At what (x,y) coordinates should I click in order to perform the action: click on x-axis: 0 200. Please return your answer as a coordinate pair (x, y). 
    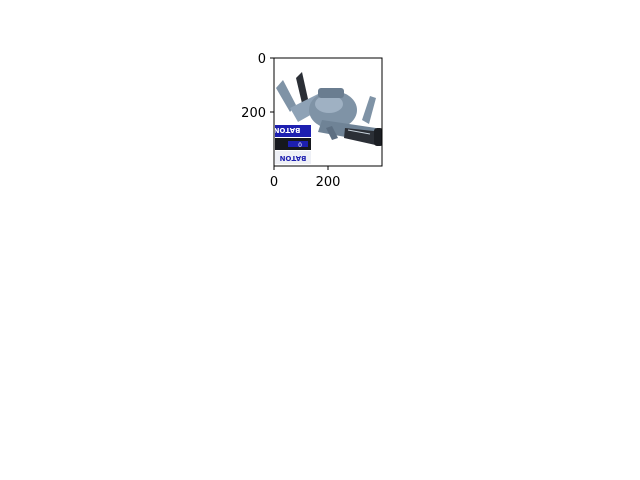
    Looking at the image, I should click on (305, 178).